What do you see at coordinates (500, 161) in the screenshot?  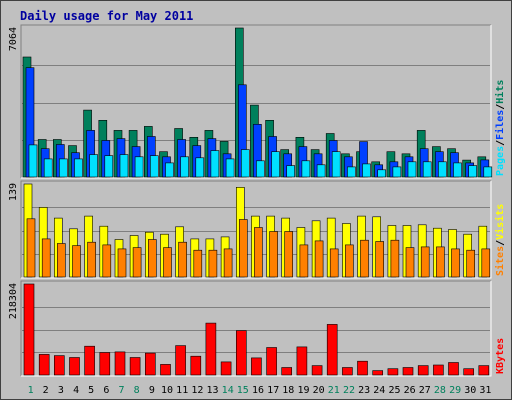 I see `legend-part: Pages` at bounding box center [500, 161].